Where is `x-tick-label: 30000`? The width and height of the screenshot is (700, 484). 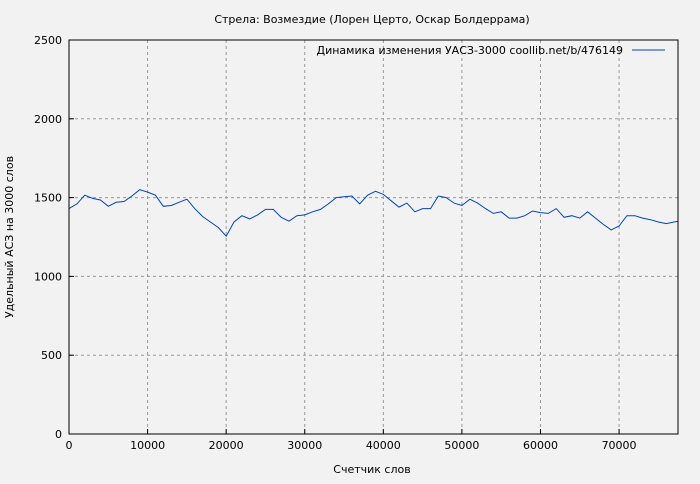
x-tick-label: 30000 is located at coordinates (304, 445).